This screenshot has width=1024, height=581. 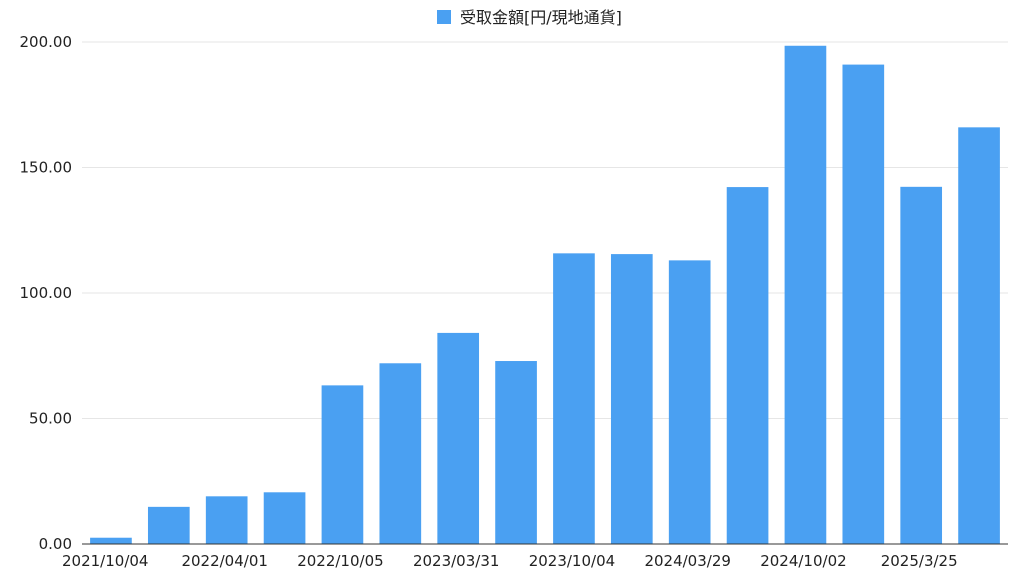 I want to click on y-axis-ticks: 0.00 50.00 100.00 150.00 200.00, so click(x=46, y=293).